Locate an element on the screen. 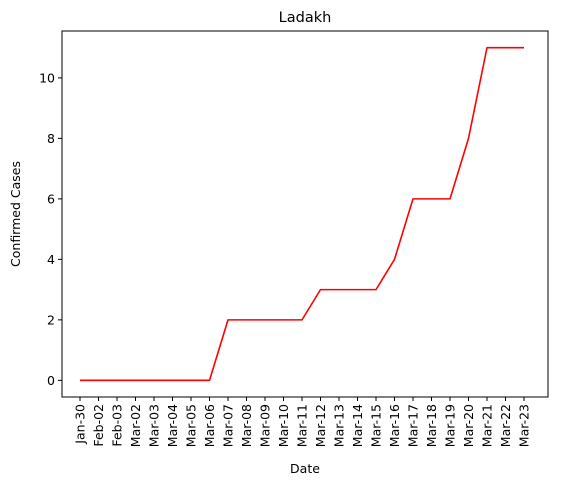  x-tick-label: Mar-07 is located at coordinates (228, 425).